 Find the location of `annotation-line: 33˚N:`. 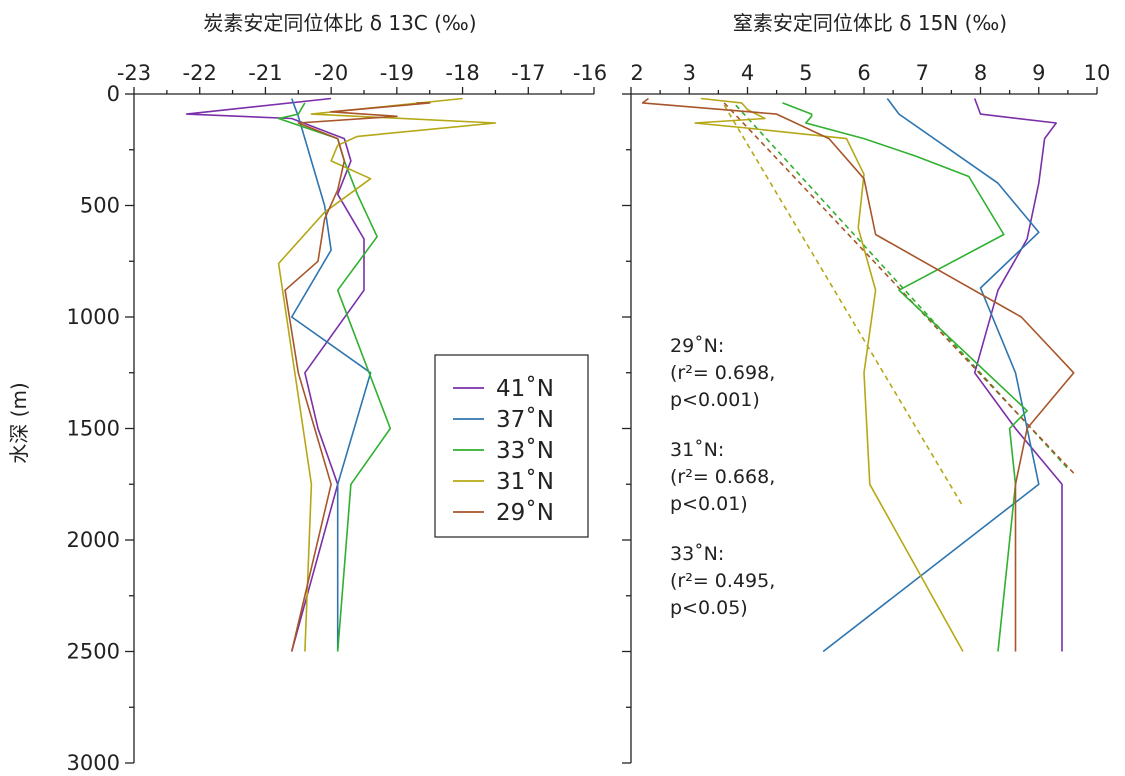

annotation-line: 33˚N: is located at coordinates (697, 554).